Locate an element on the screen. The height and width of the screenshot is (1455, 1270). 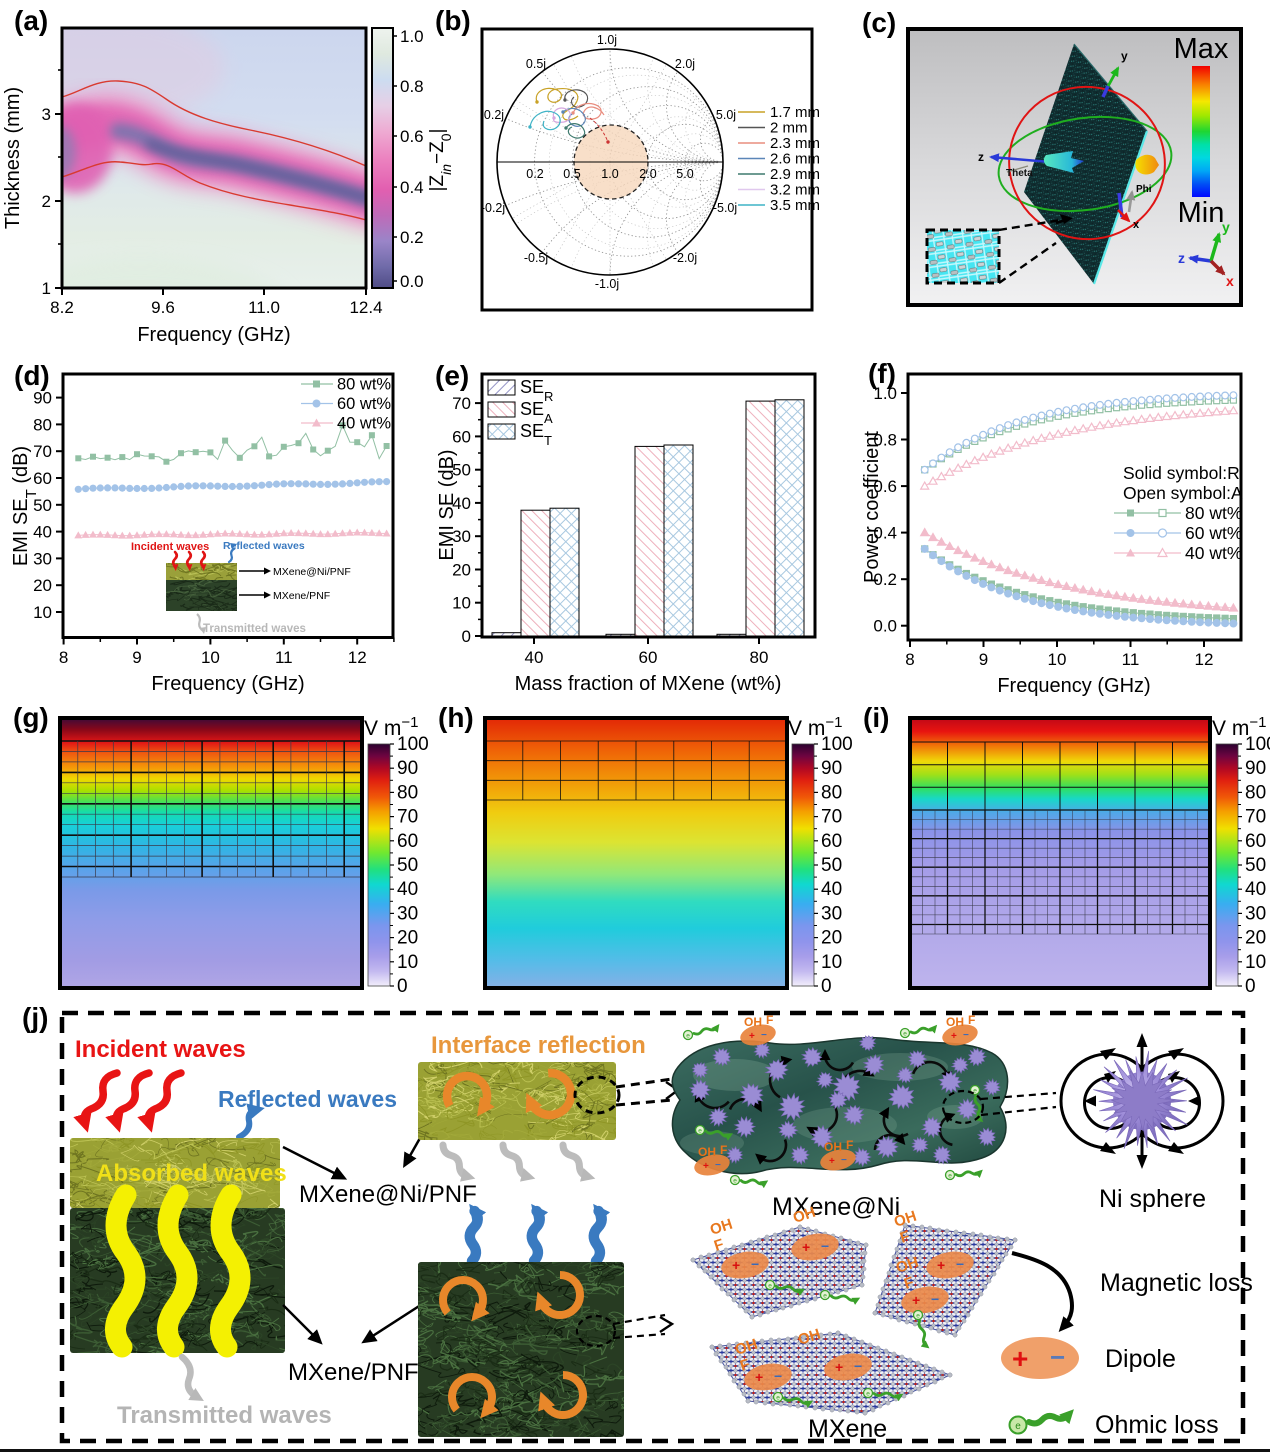
svg-text: 0.4 is located at coordinates (885, 533).